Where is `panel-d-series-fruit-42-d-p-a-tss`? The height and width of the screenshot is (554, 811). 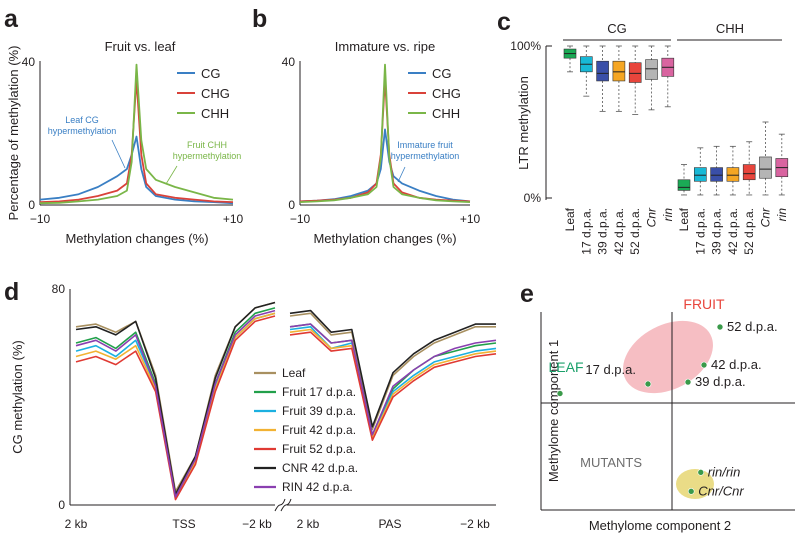 panel-d-series-fruit-42-d-p-a-tss is located at coordinates (175, 405).